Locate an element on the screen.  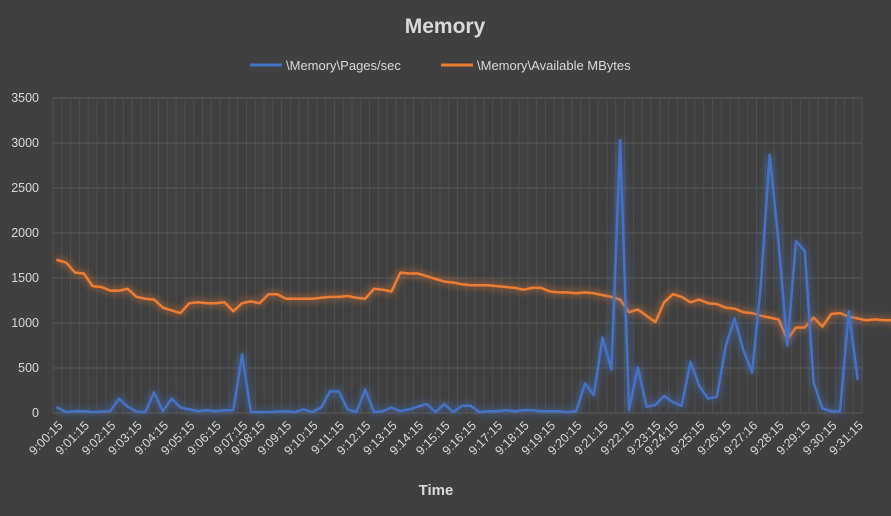
chart-title: Memory is located at coordinates (445, 26).